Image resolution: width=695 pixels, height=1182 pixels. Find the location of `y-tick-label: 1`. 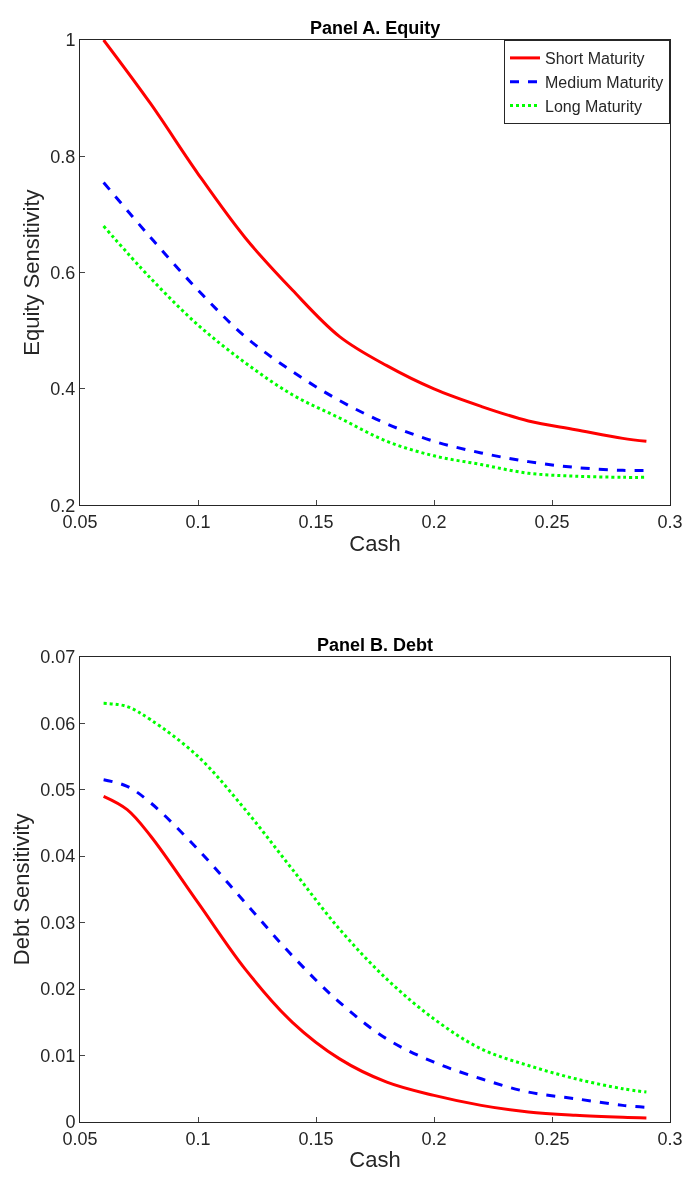

y-tick-label: 1 is located at coordinates (70, 40).